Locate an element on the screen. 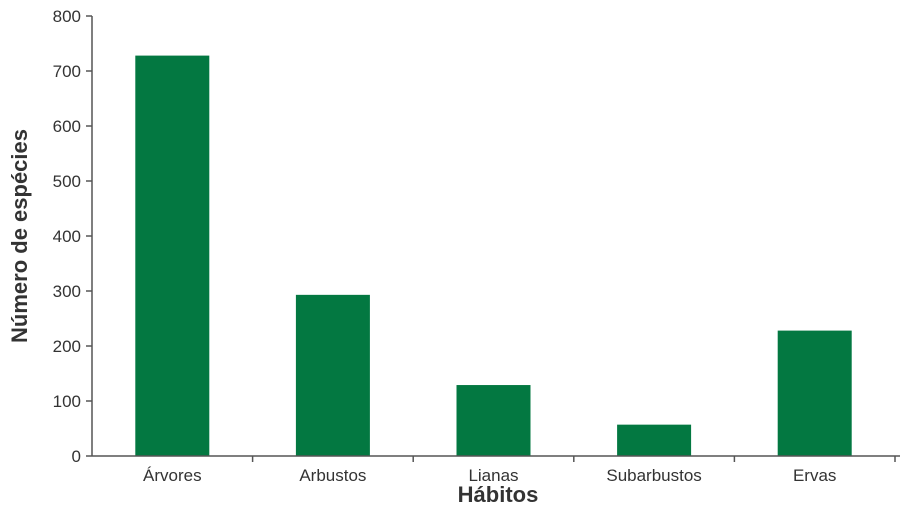 This screenshot has height=509, width=900. y-axis-ticks: 0 100 200 300 400 500 600 700 800 is located at coordinates (72, 236).